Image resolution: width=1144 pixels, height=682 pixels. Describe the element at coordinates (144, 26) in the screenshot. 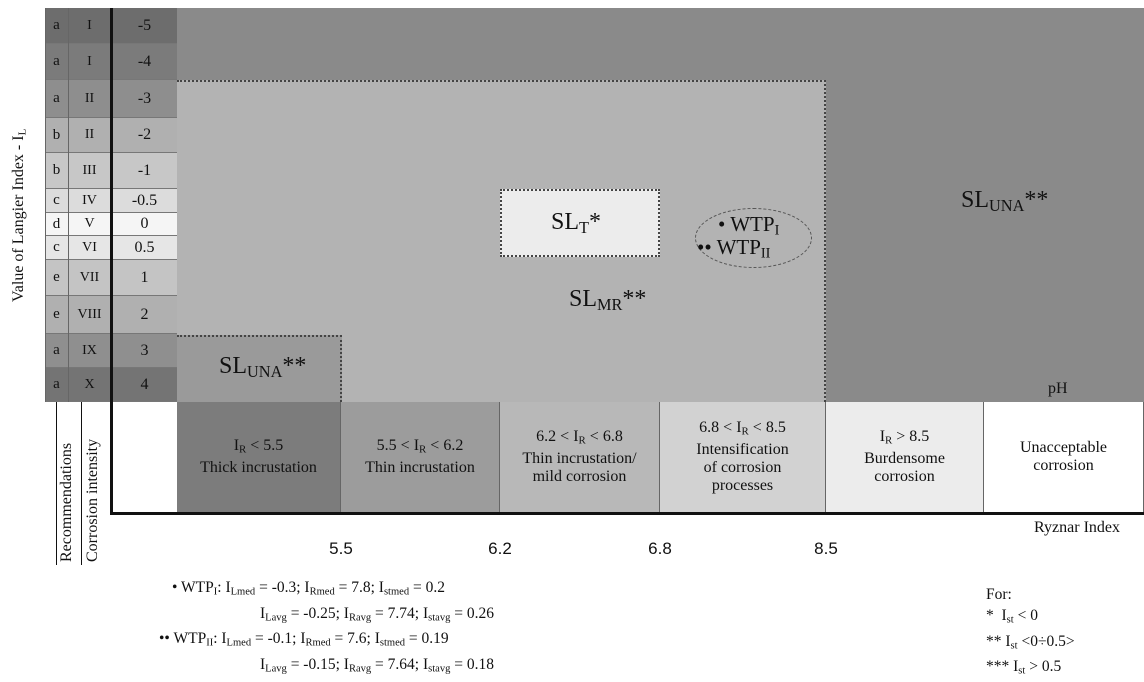

I see `row-langier-value: -5` at that location.